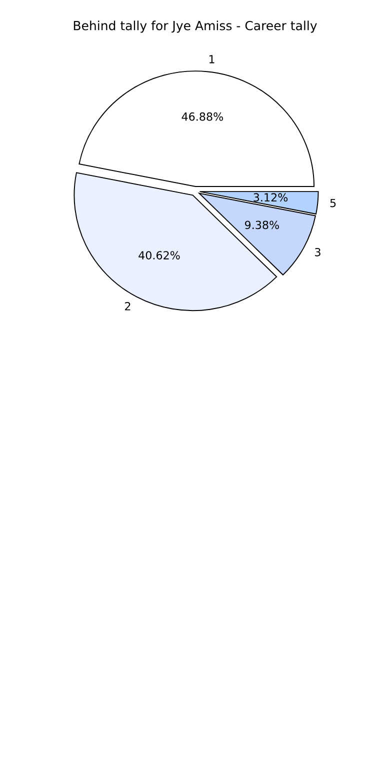  I want to click on chart-title: Behind tally for Jye Amiss - Career tally, so click(195, 26).